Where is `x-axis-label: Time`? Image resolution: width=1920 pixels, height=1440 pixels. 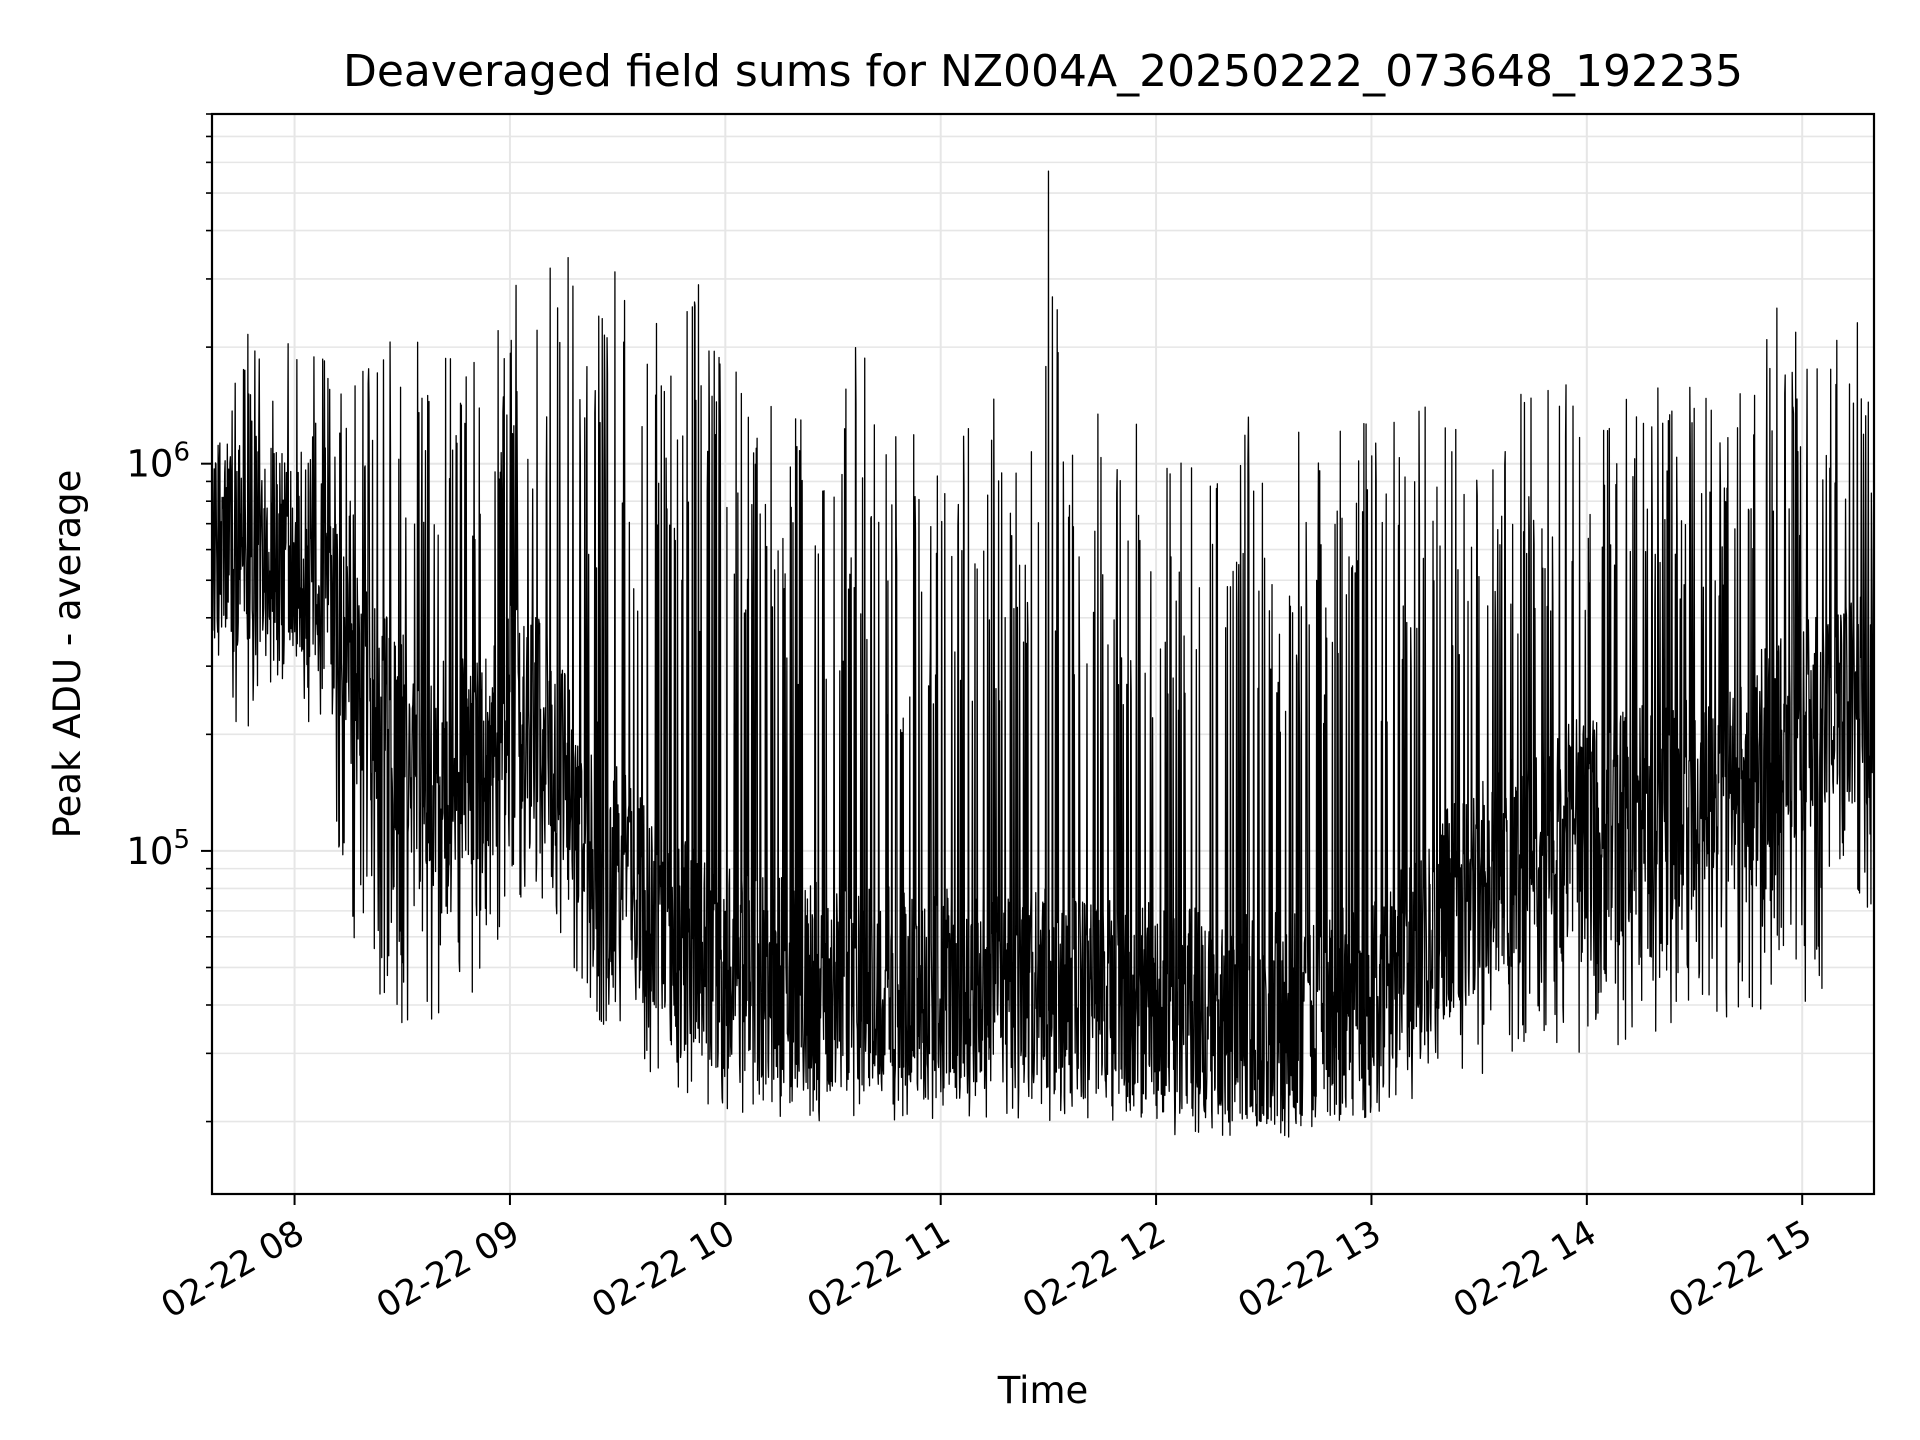
x-axis-label: Time is located at coordinates (1043, 1390).